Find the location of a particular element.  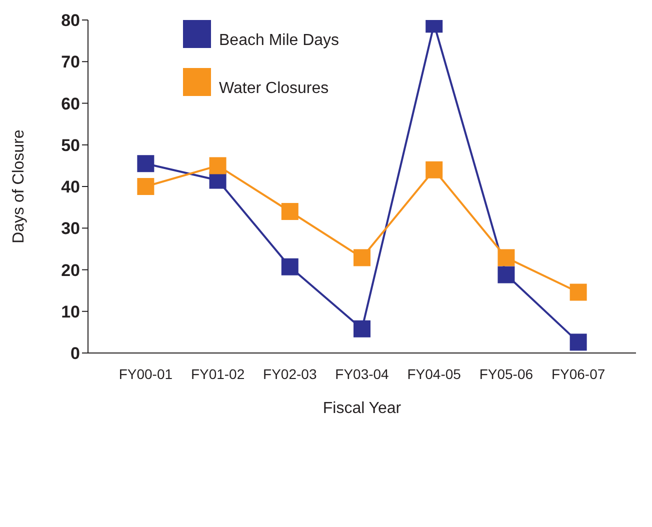

x-tick-label: FY06-07 is located at coordinates (578, 374).